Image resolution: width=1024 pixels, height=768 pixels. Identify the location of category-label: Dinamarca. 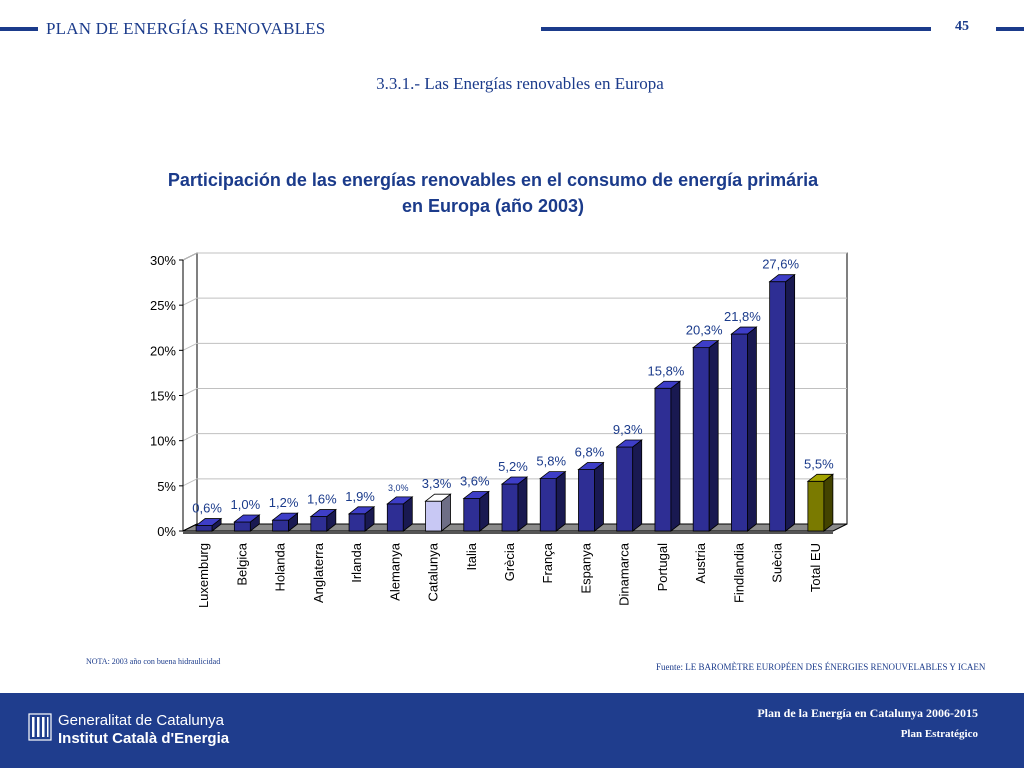
(624, 574).